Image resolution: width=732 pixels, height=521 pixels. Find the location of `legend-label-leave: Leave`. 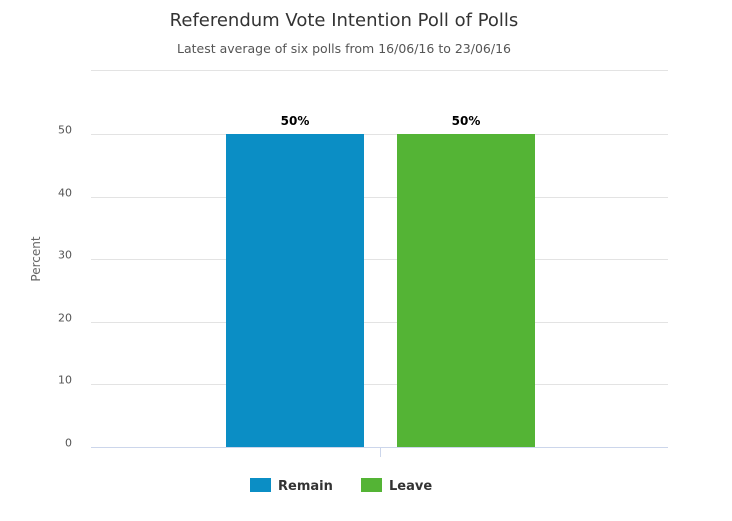

legend-label-leave: Leave is located at coordinates (410, 486).